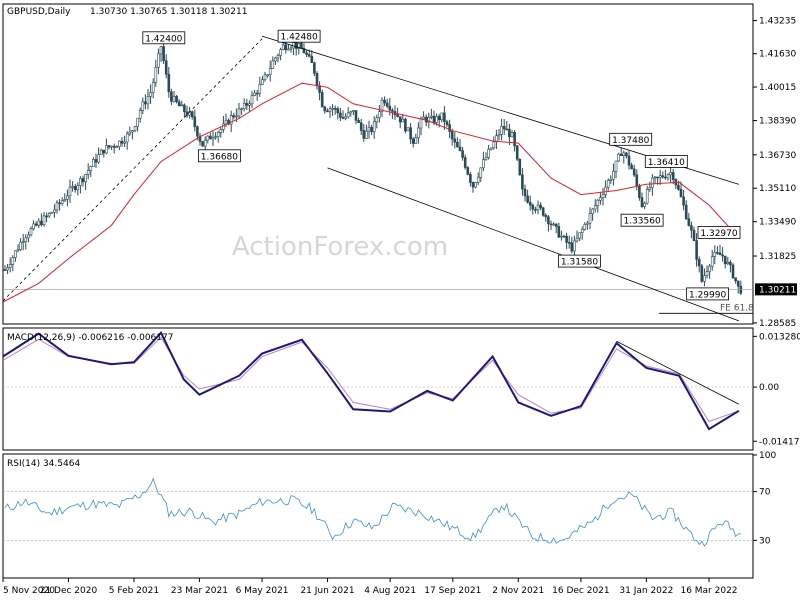  Describe the element at coordinates (777, 324) in the screenshot. I see `price-tick-label: 1.28585` at that location.